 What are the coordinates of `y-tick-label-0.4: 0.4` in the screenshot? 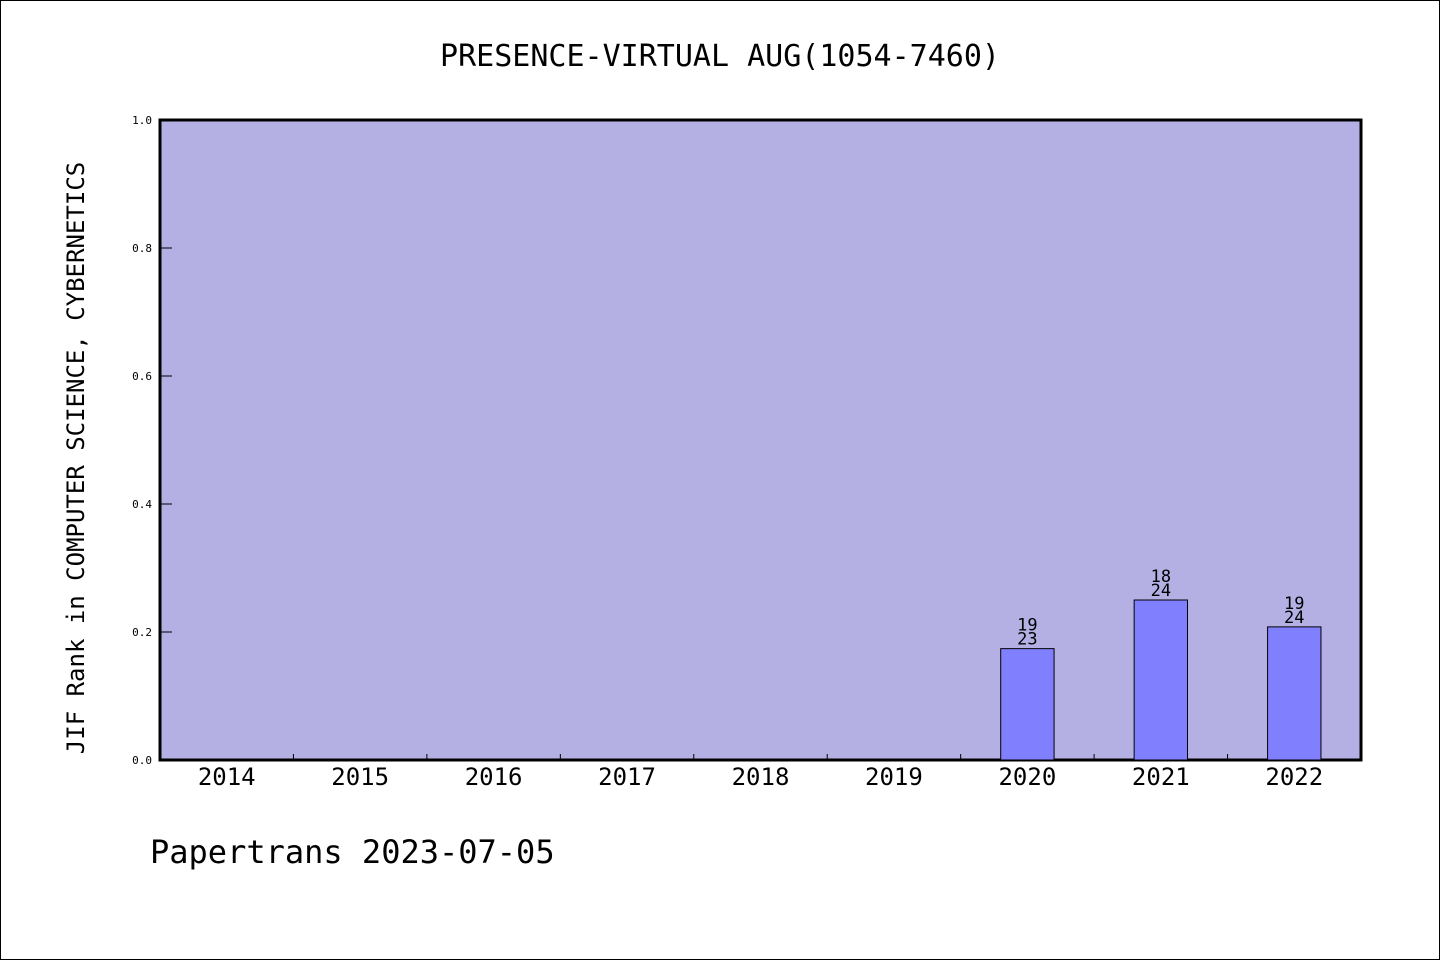 It's located at (142, 504).